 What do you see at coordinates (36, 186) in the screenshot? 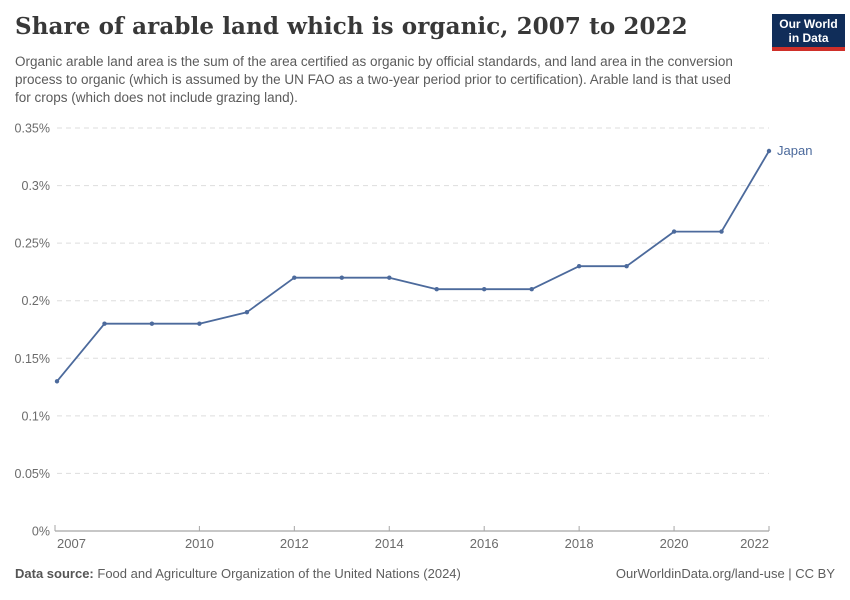
I see `y-tick-label: 0.3%` at bounding box center [36, 186].